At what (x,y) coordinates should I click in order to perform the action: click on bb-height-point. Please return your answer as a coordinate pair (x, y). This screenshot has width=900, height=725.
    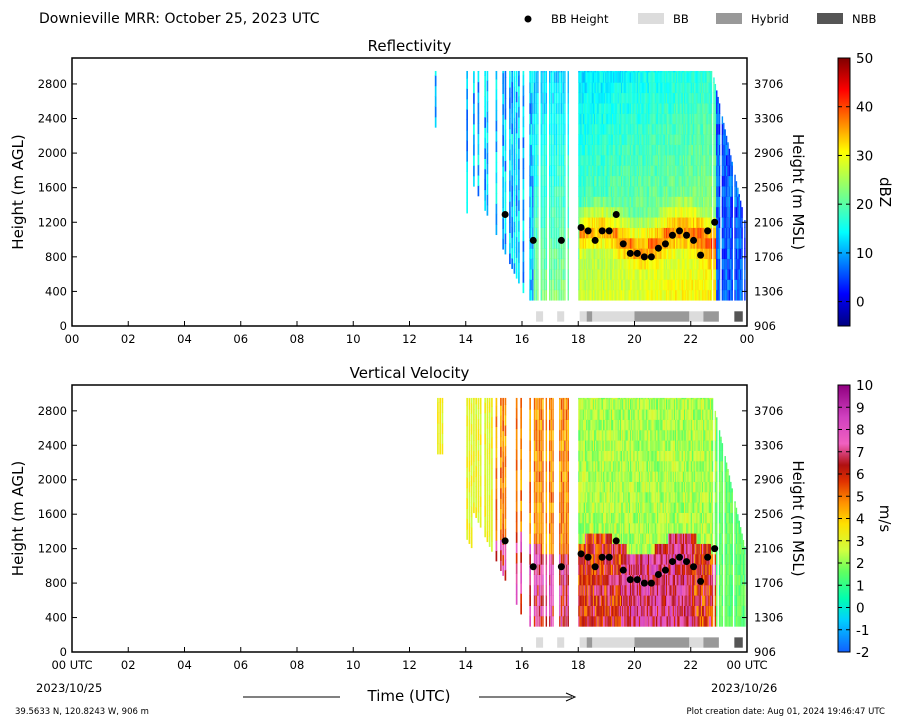
    Looking at the image, I should click on (715, 222).